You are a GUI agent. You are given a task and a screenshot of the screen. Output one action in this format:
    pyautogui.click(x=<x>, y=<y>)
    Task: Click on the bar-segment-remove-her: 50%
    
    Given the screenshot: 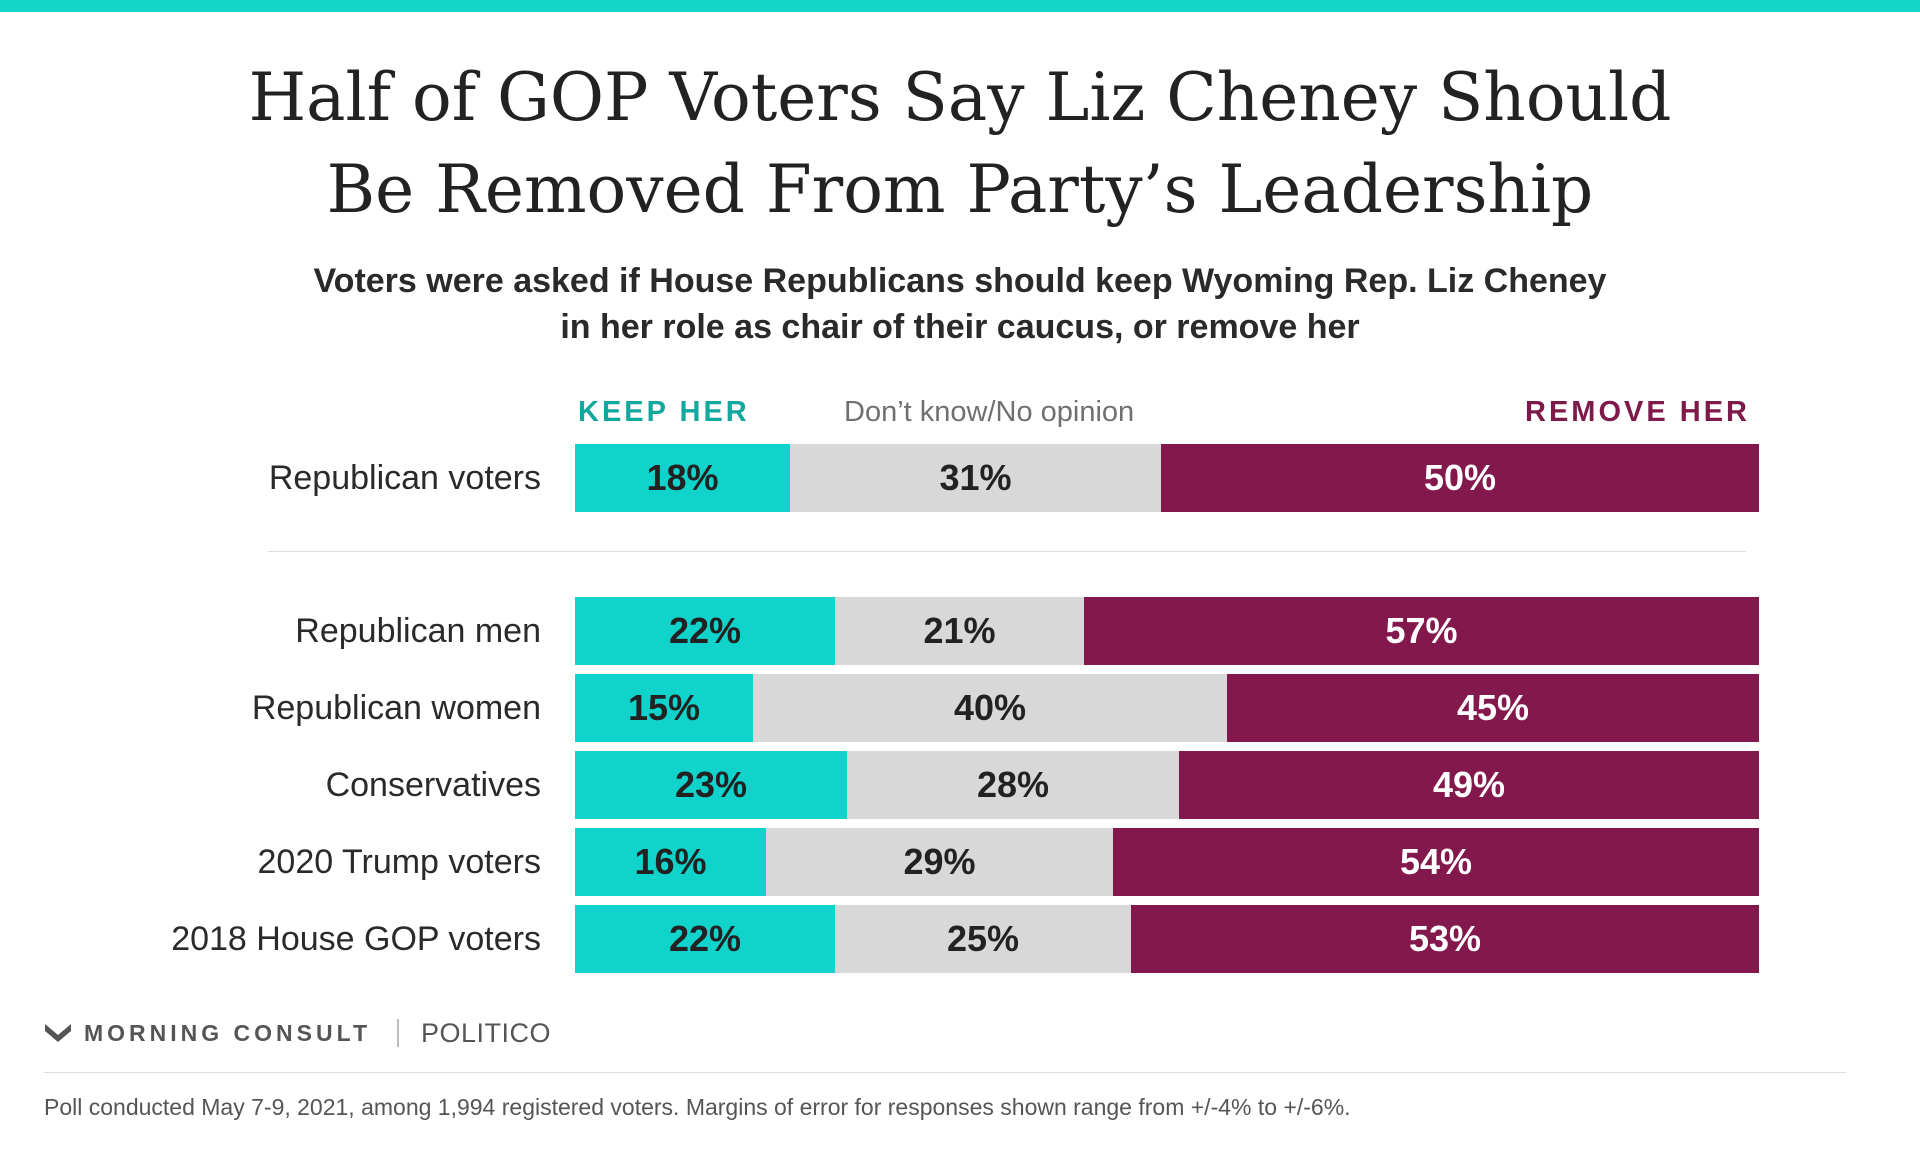 What is the action you would take?
    pyautogui.click(x=1460, y=478)
    